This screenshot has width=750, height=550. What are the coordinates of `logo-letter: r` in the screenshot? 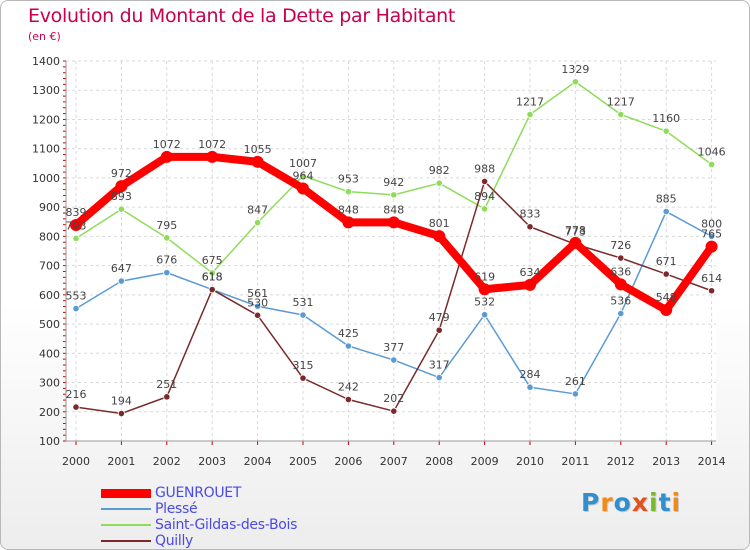 It's located at (607, 502).